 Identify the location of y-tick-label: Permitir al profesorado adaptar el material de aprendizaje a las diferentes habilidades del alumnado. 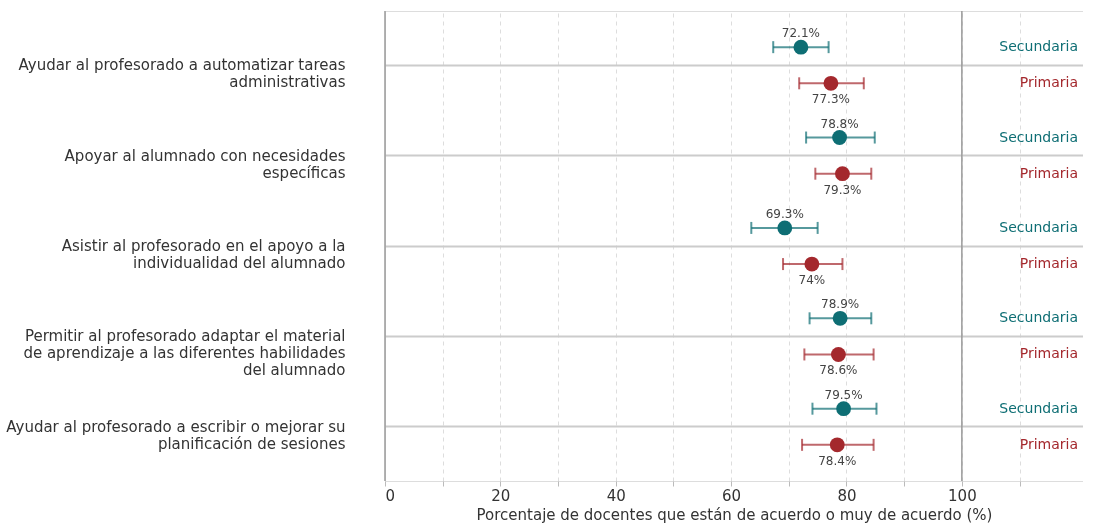
(184, 353).